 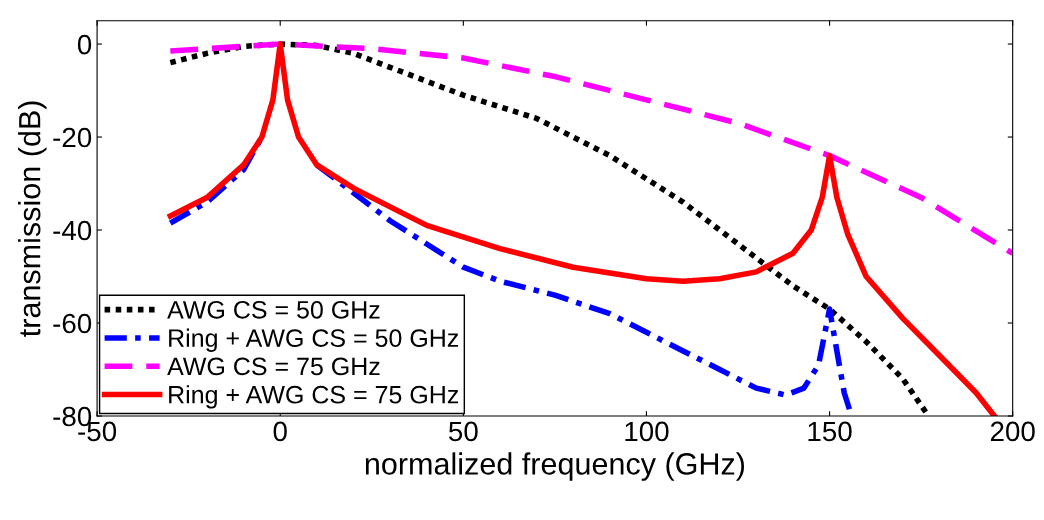 What do you see at coordinates (280, 431) in the screenshot?
I see `x-tick-label: 0` at bounding box center [280, 431].